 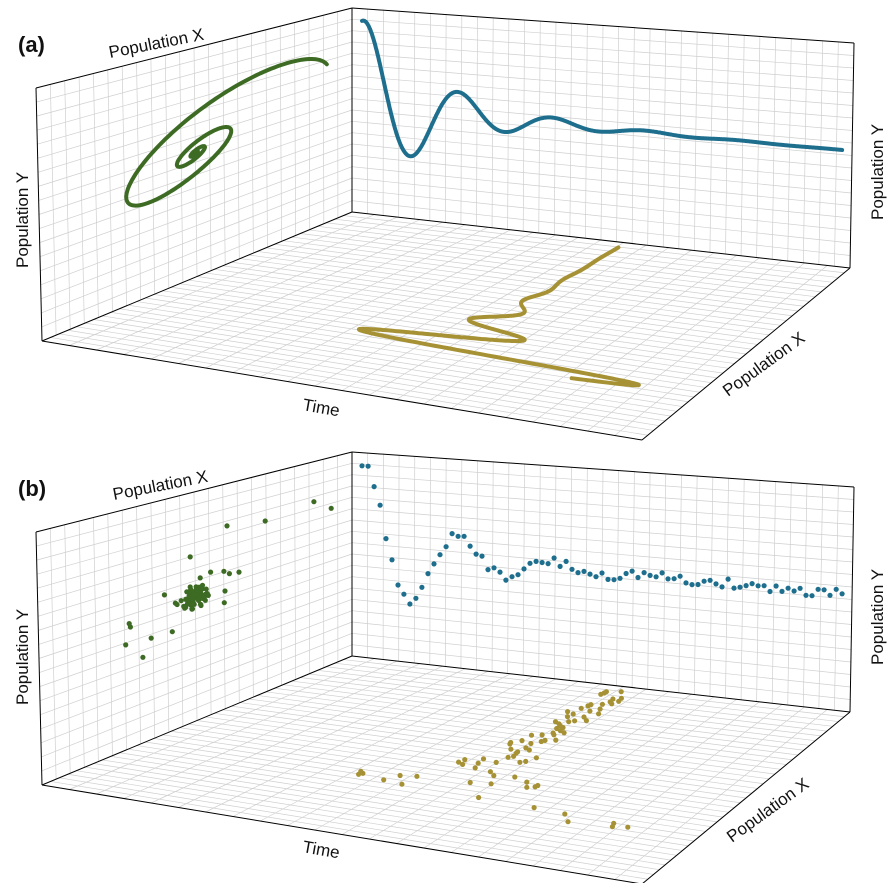 What do you see at coordinates (22, 657) in the screenshot?
I see `axis-label-b-phase-left: Population Y` at bounding box center [22, 657].